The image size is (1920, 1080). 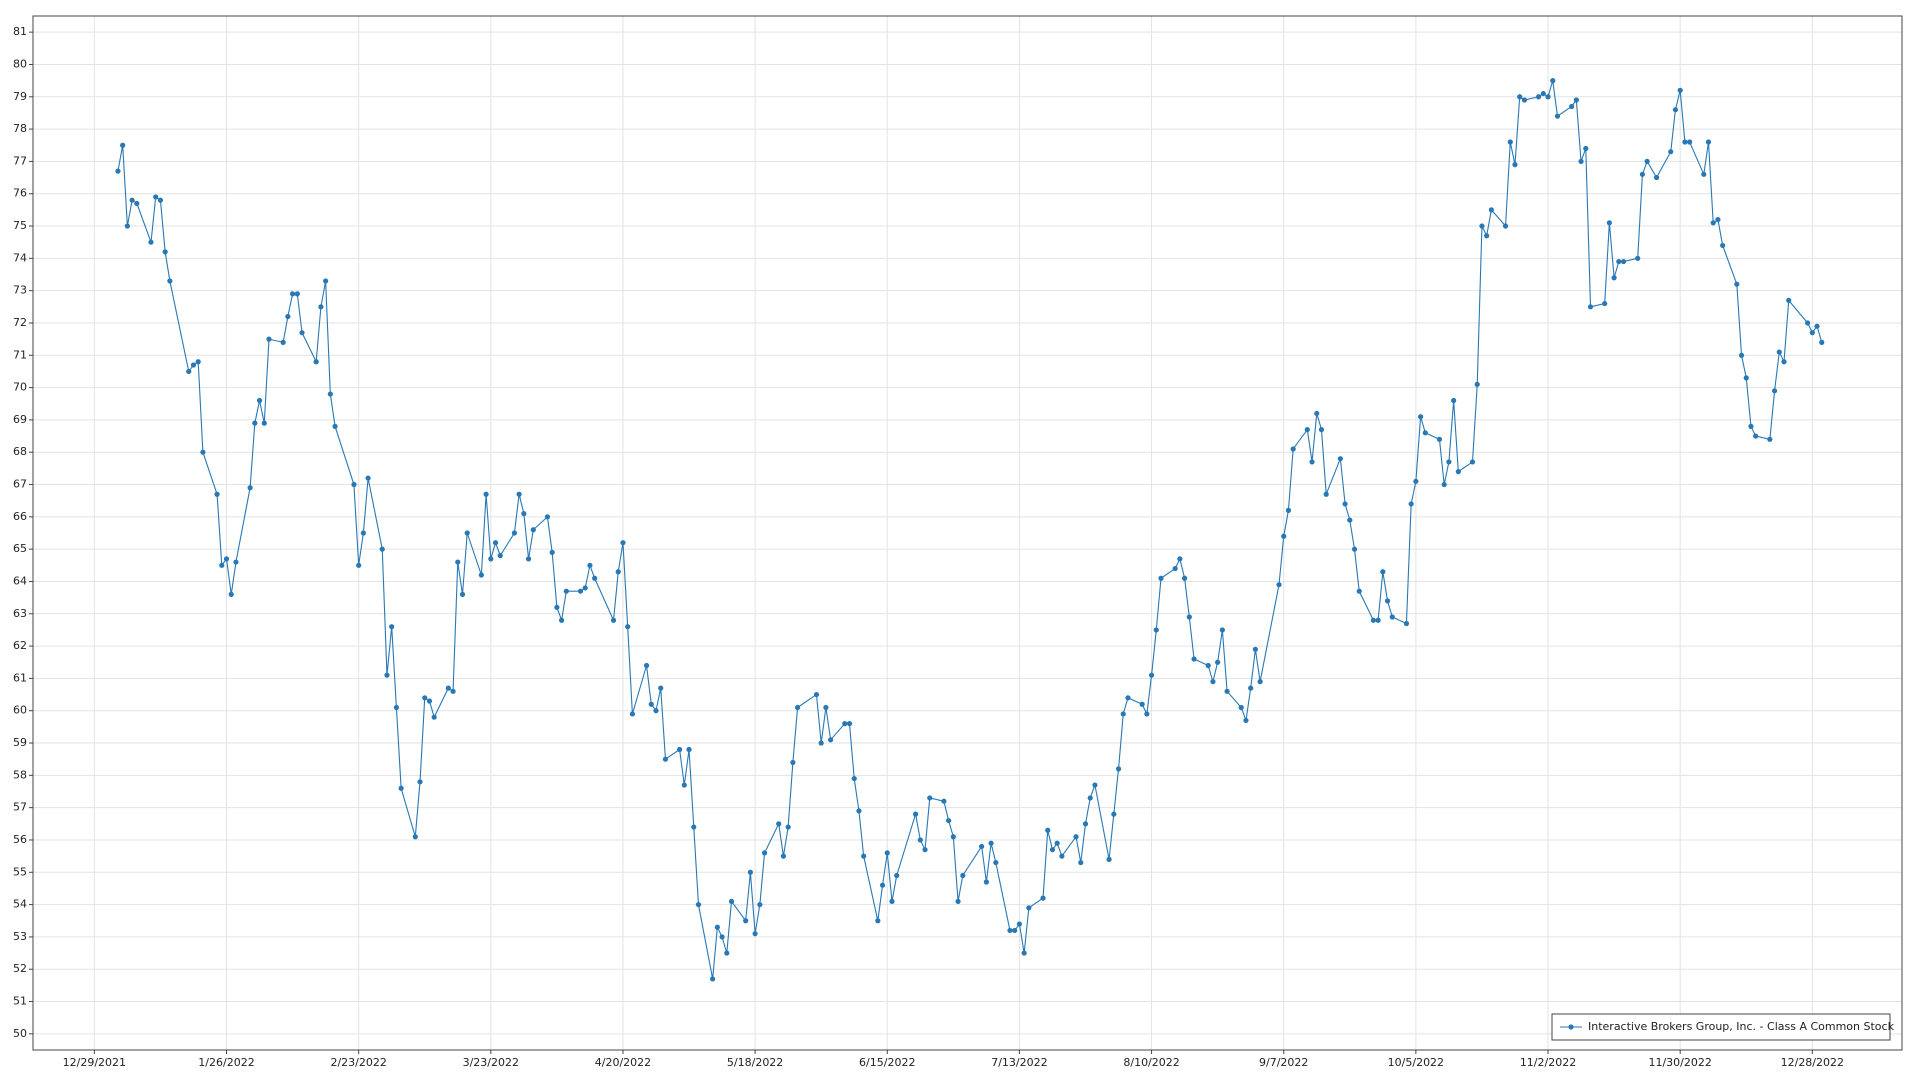 What do you see at coordinates (20, 613) in the screenshot?
I see `y-tick-label: 63` at bounding box center [20, 613].